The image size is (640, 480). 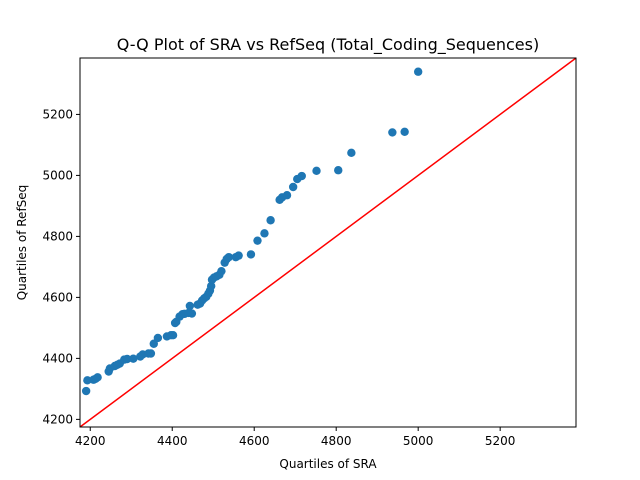 What do you see at coordinates (57, 297) in the screenshot?
I see `y-tick-label: 4600` at bounding box center [57, 297].